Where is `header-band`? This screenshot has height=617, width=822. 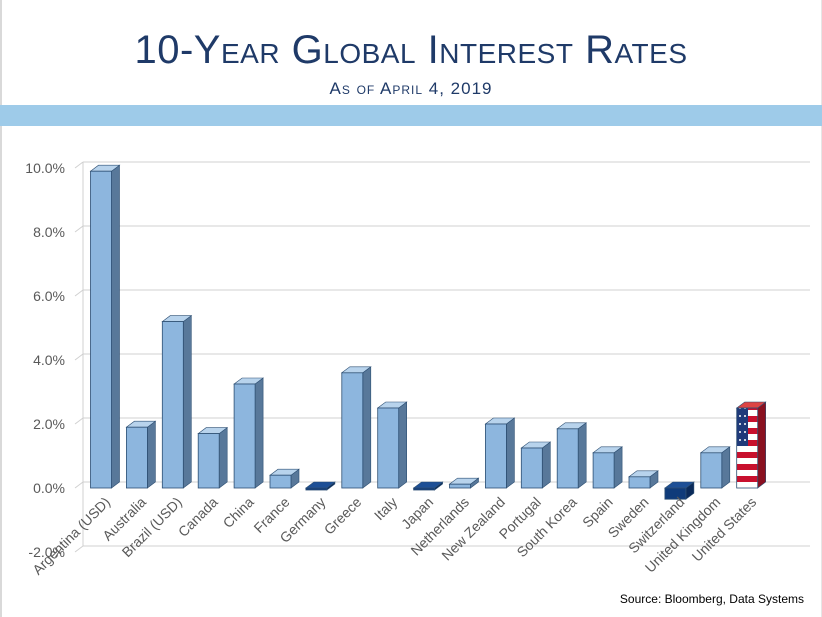 header-band is located at coordinates (411, 115).